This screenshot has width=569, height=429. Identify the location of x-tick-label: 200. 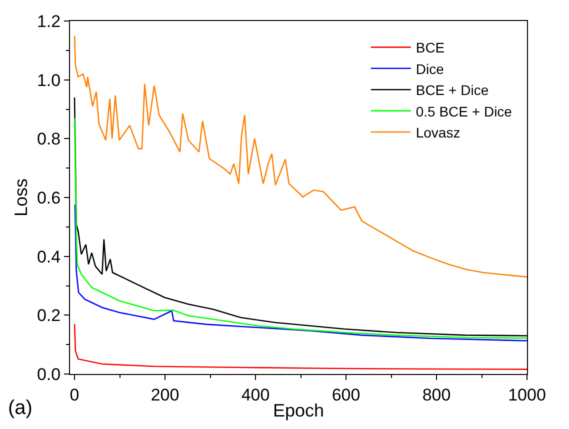
(165, 394).